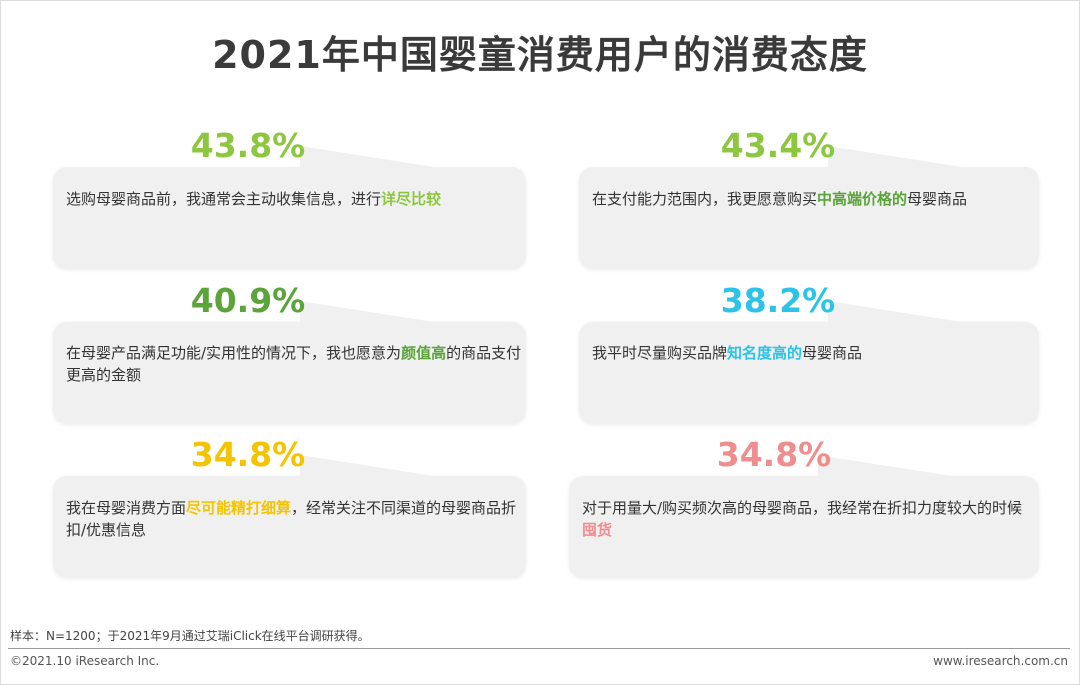 The image size is (1080, 685). I want to click on card-3-percent: 40.9%, so click(248, 300).